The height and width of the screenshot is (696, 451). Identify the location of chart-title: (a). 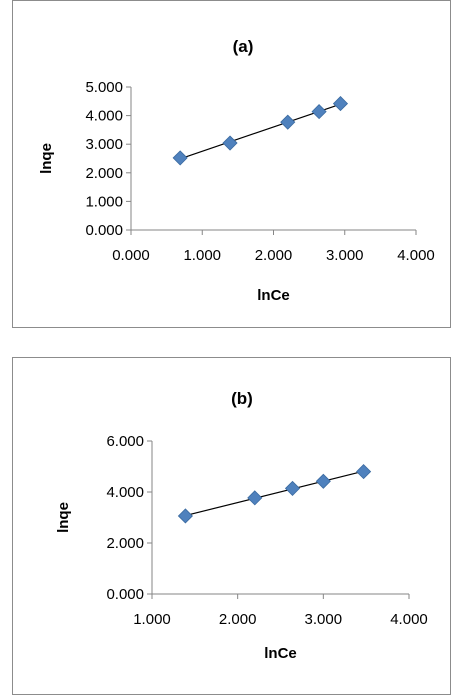
(243, 46).